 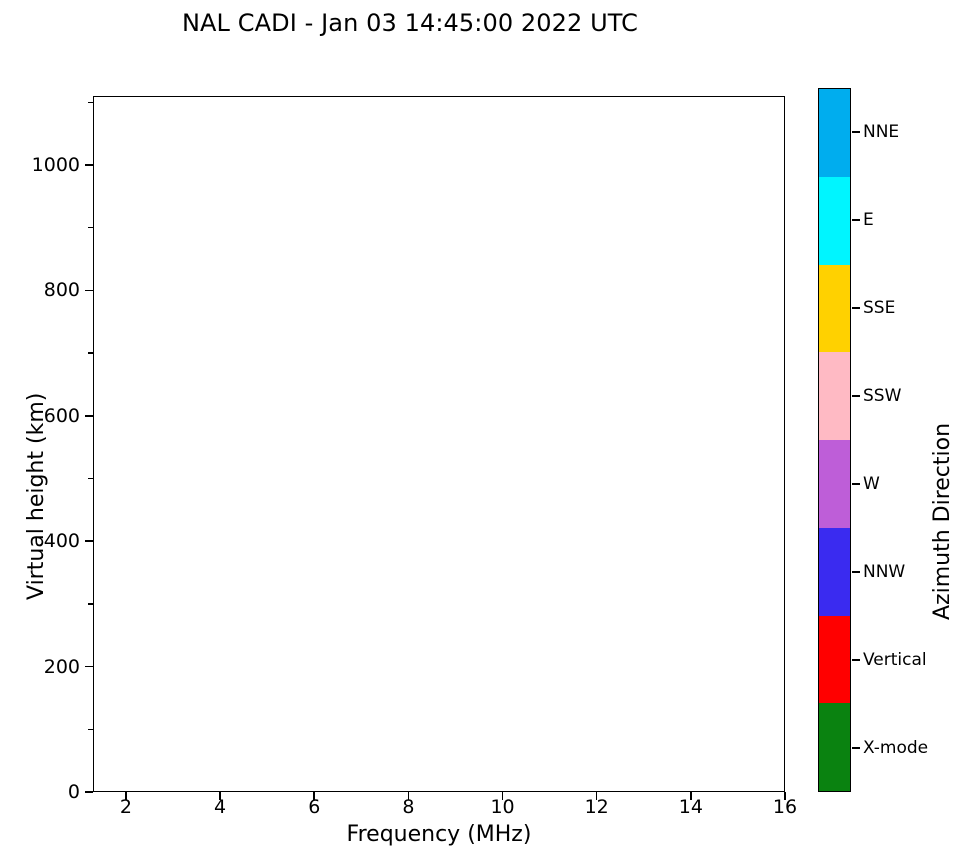 I want to click on colorbar, so click(x=834, y=440).